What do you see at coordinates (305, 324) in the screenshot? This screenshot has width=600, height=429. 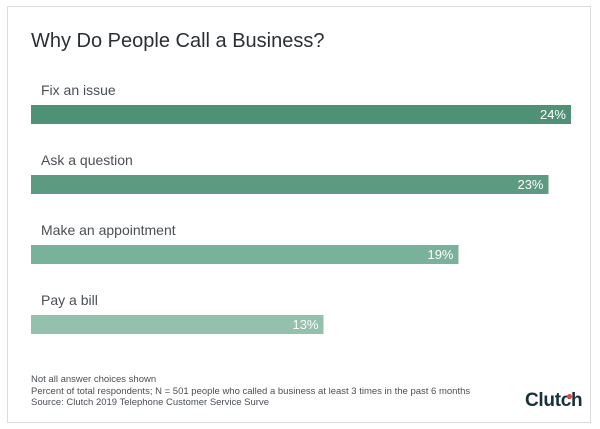 I see `value-label-pay-a-bill: 13%` at bounding box center [305, 324].